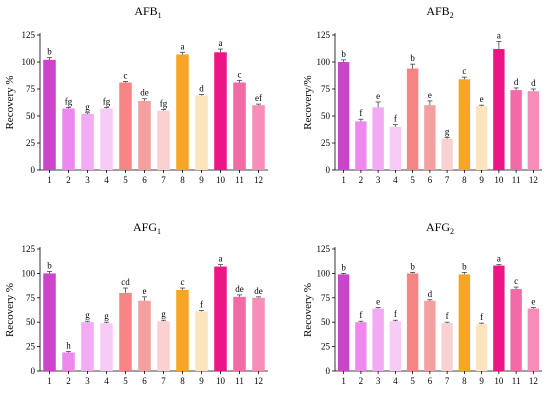  Describe the element at coordinates (125, 381) in the screenshot. I see `x-tick-label: 5` at that location.